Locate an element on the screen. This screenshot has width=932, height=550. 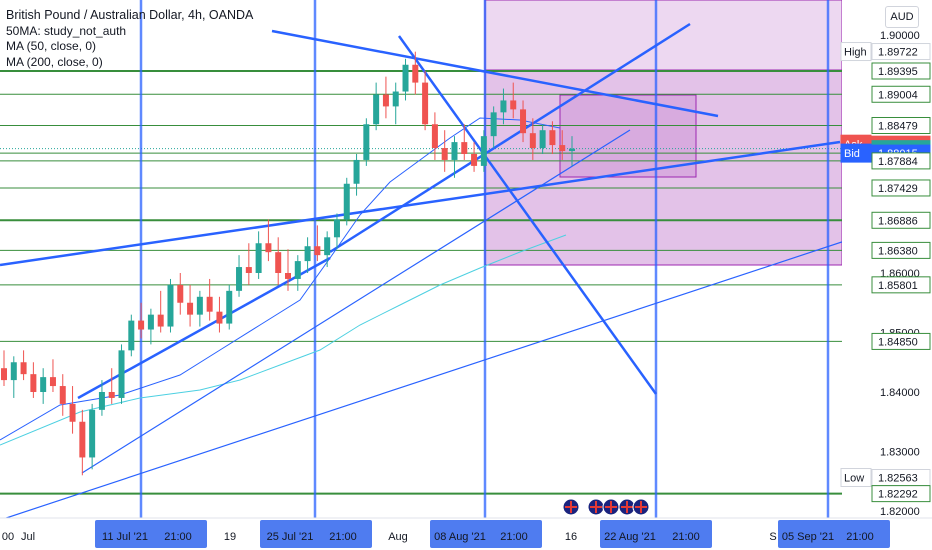
x-tick-label: 25 Jul '21 is located at coordinates (290, 537).